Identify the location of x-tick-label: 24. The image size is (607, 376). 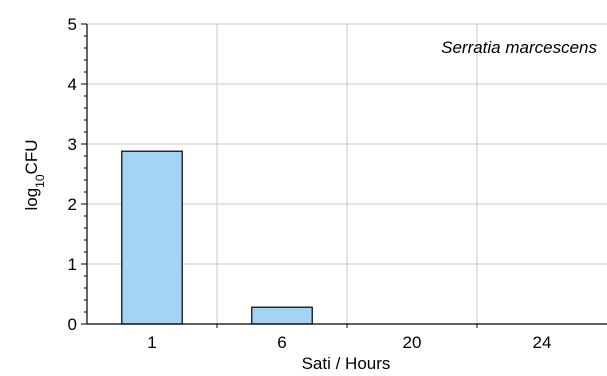
(542, 342).